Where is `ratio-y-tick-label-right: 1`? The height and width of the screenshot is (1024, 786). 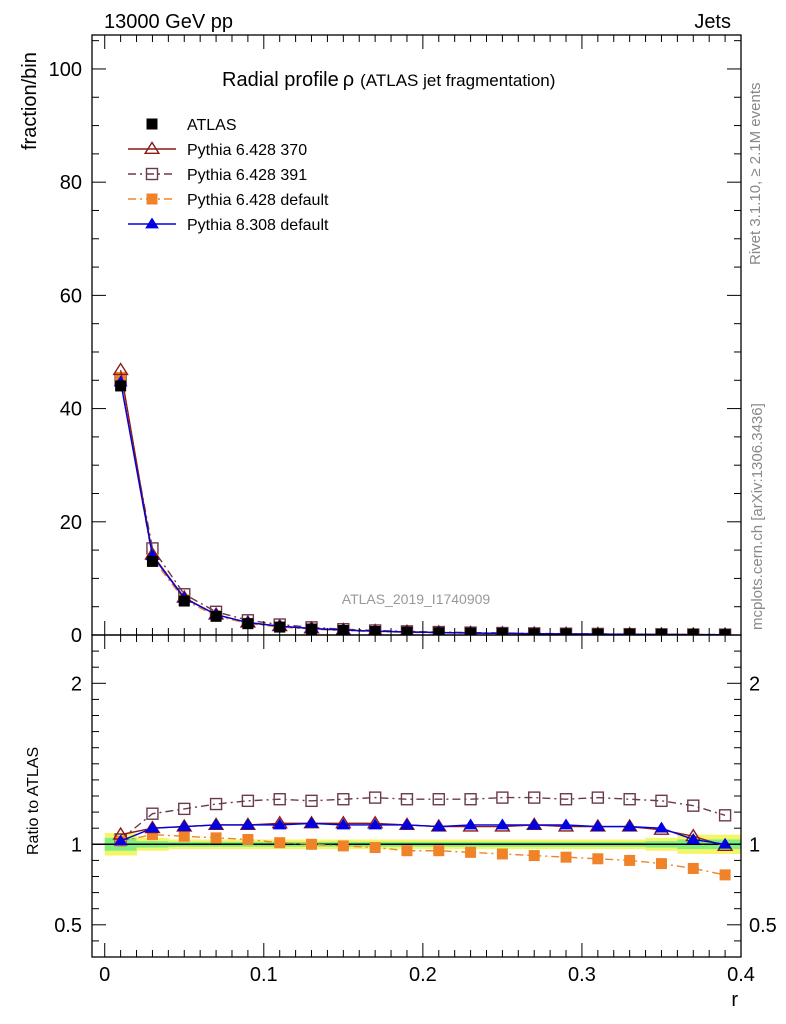
ratio-y-tick-label-right: 1 is located at coordinates (754, 845).